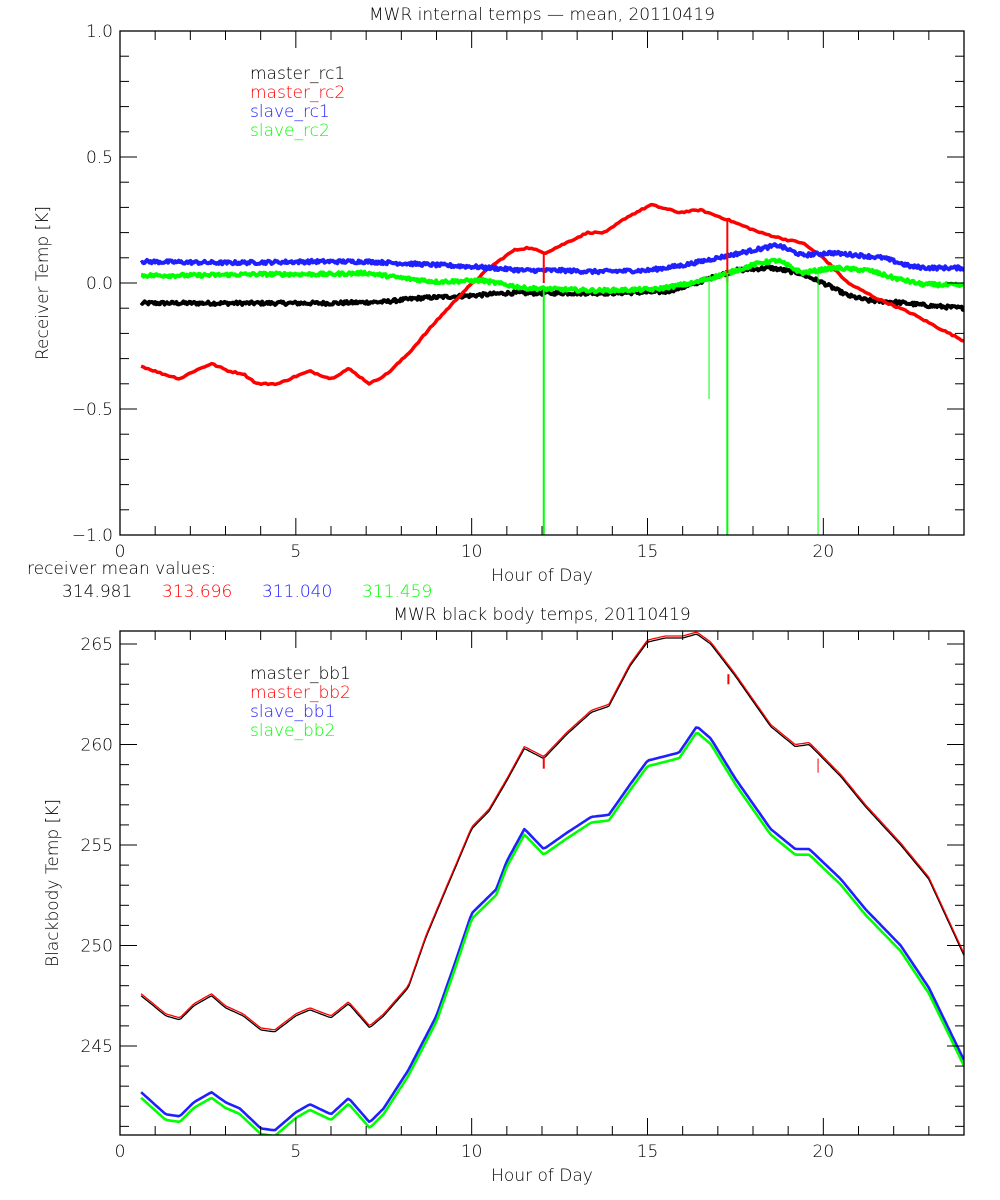 Image resolution: width=1000 pixels, height=1200 pixels. I want to click on series-line-slave-rc1, so click(551, 259).